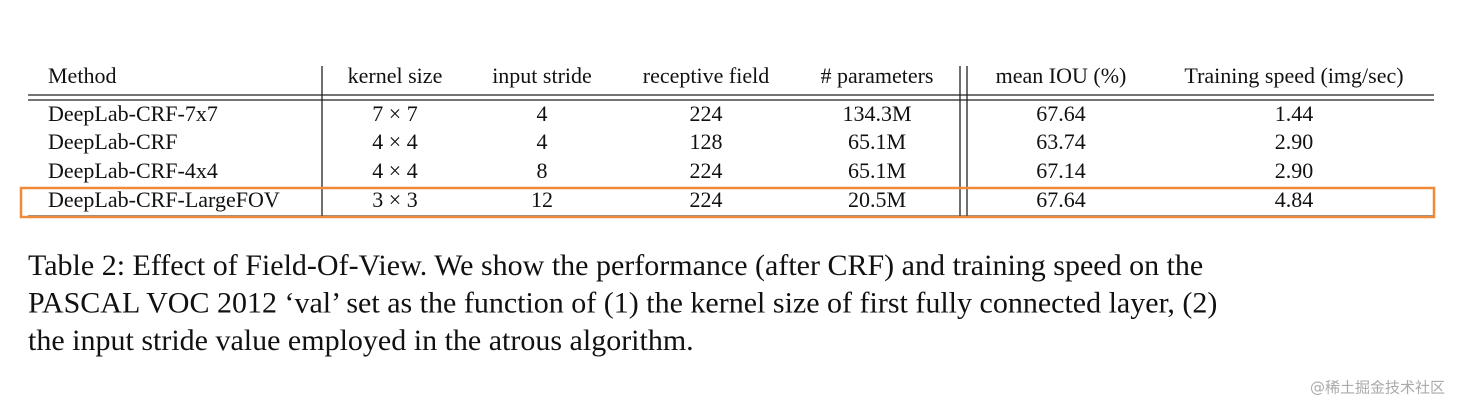  I want to click on highlight-box, so click(727, 202).